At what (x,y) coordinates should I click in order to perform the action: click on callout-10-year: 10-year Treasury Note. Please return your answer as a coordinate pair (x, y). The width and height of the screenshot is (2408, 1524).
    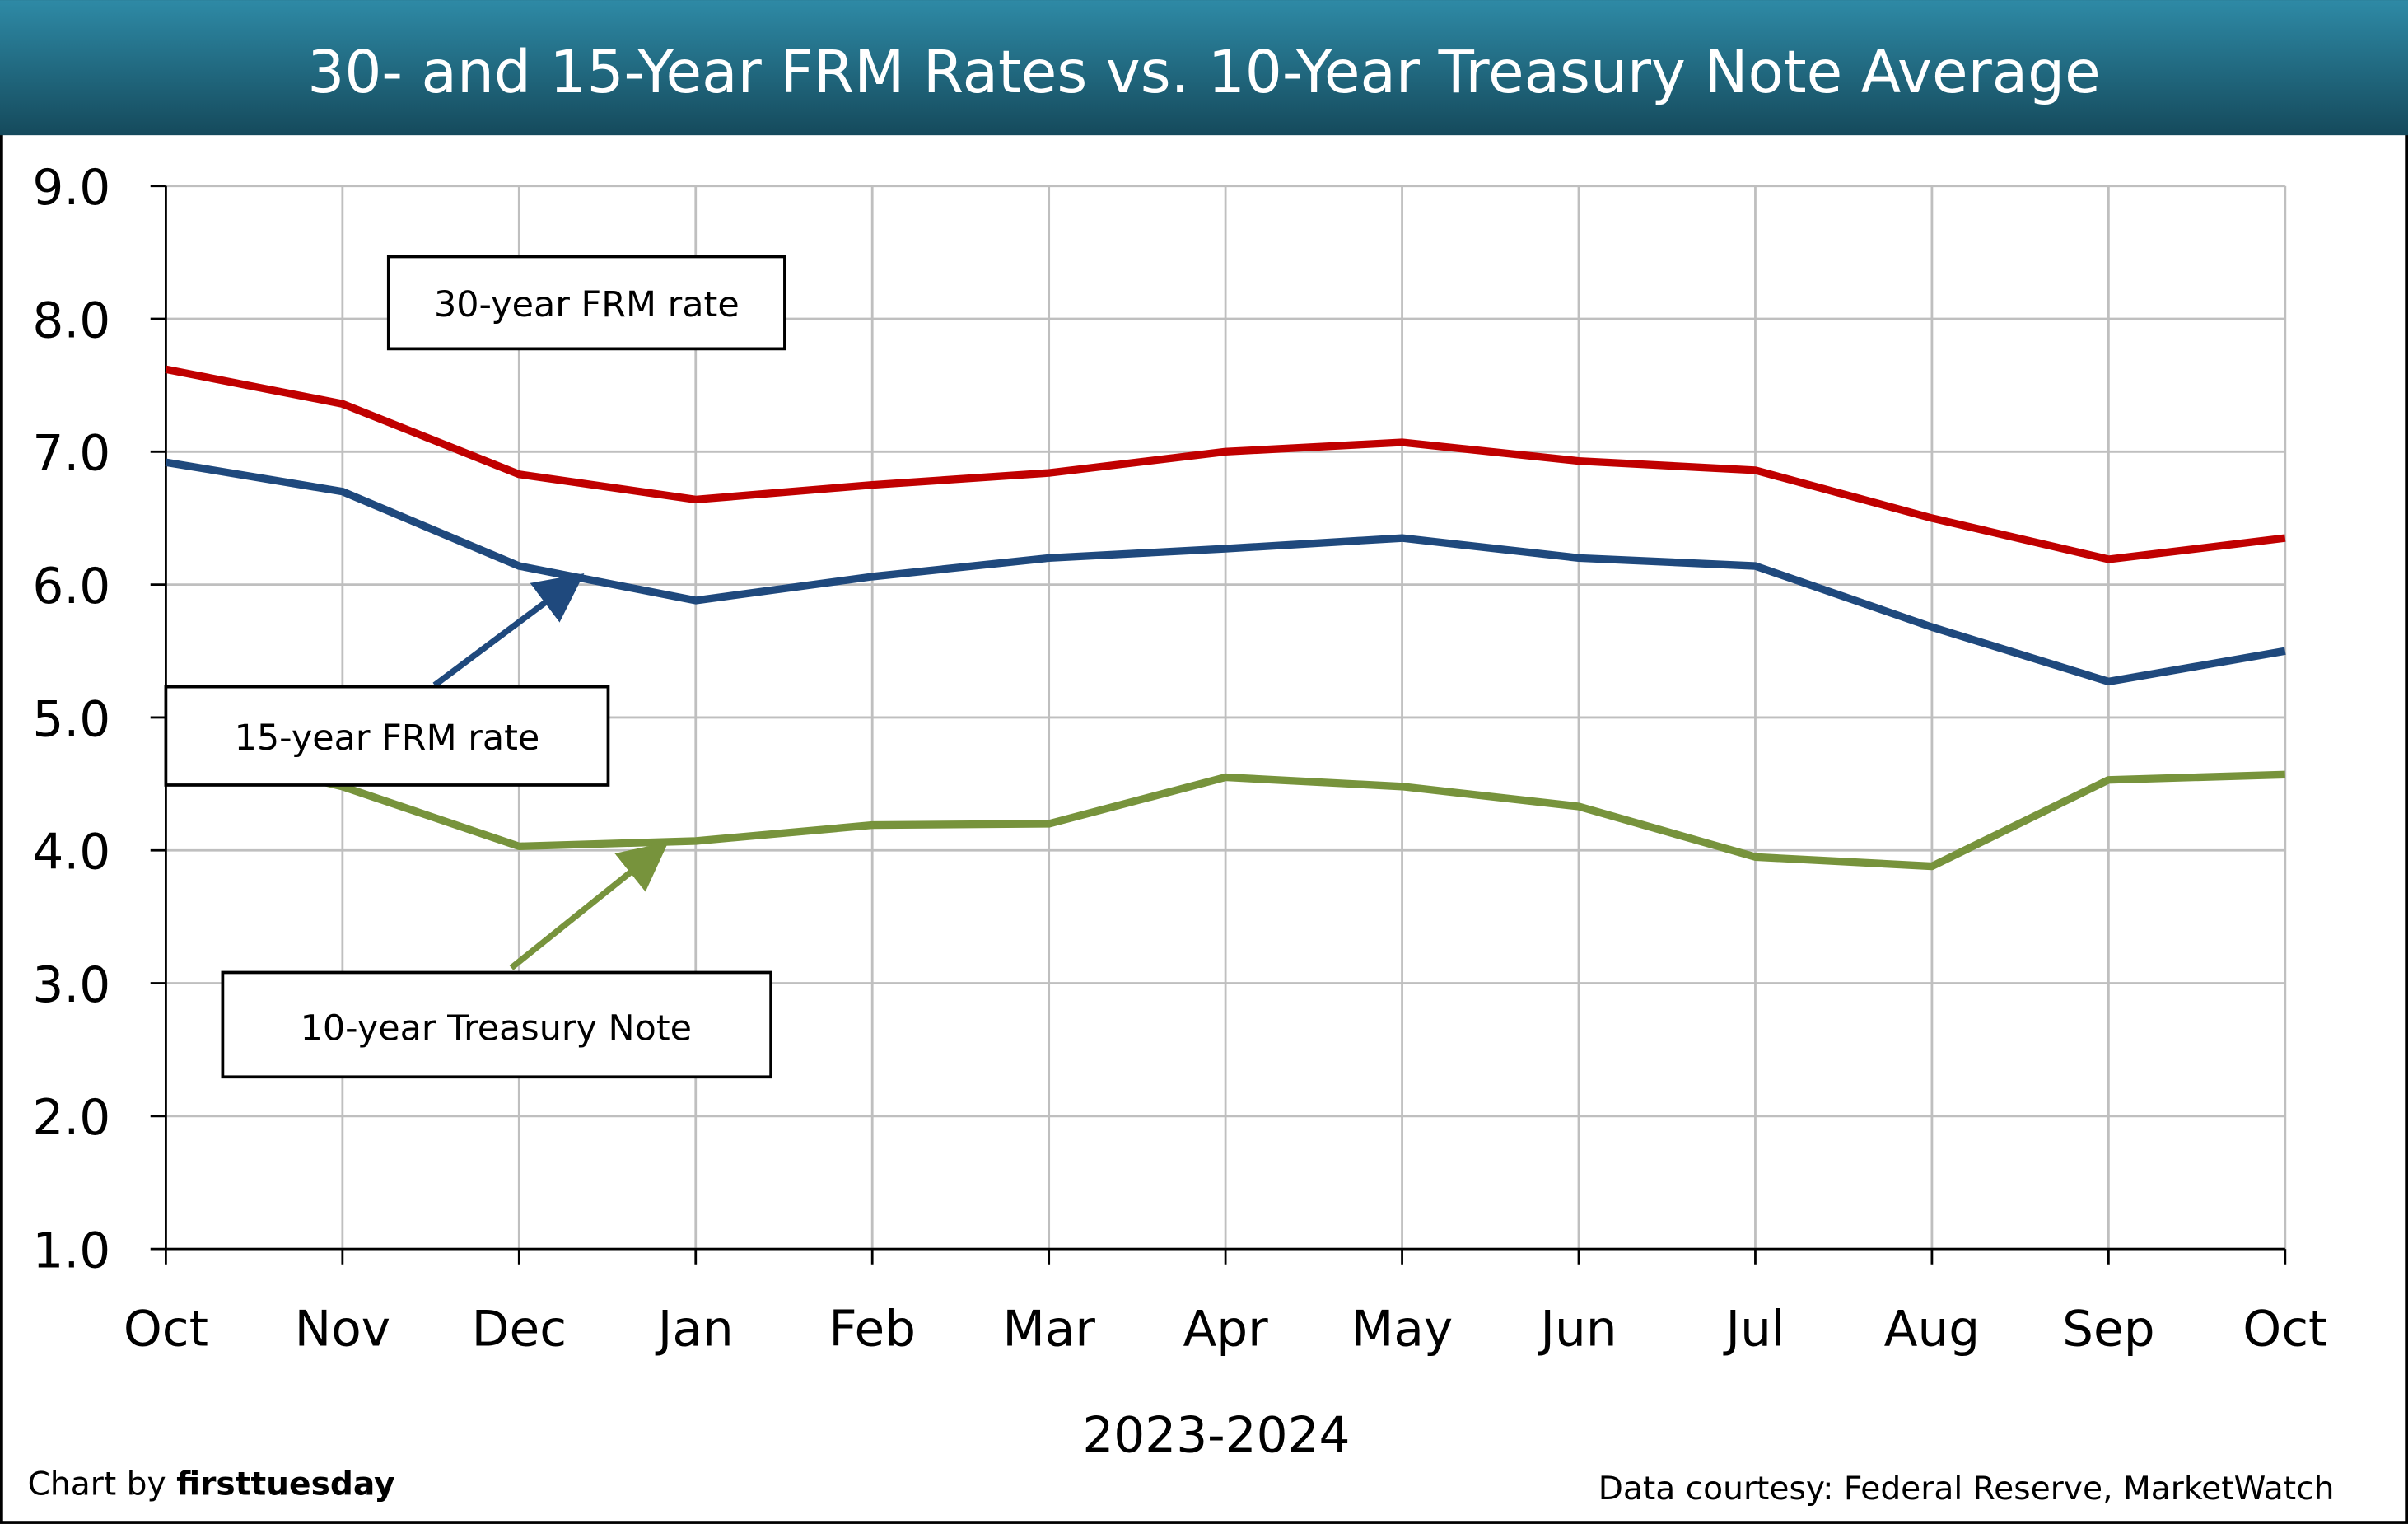
    Looking at the image, I should click on (496, 1024).